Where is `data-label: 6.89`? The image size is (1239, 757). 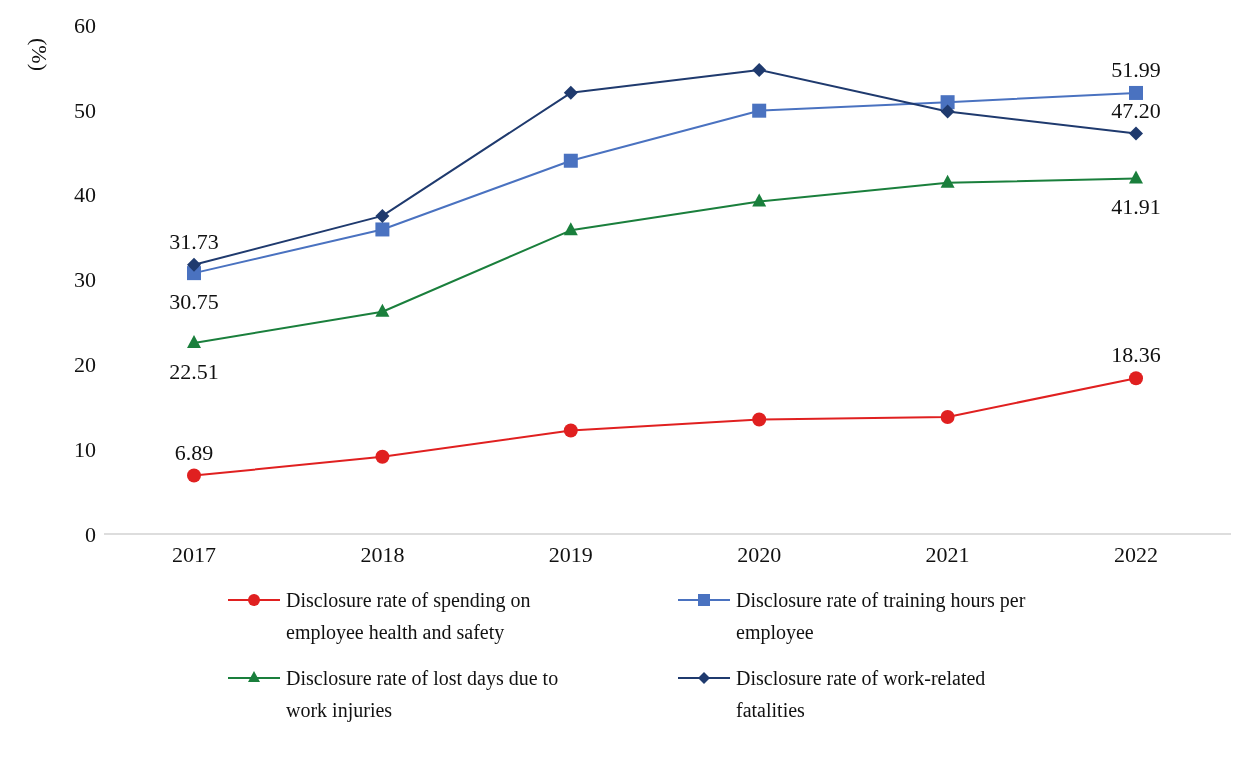 data-label: 6.89 is located at coordinates (194, 452).